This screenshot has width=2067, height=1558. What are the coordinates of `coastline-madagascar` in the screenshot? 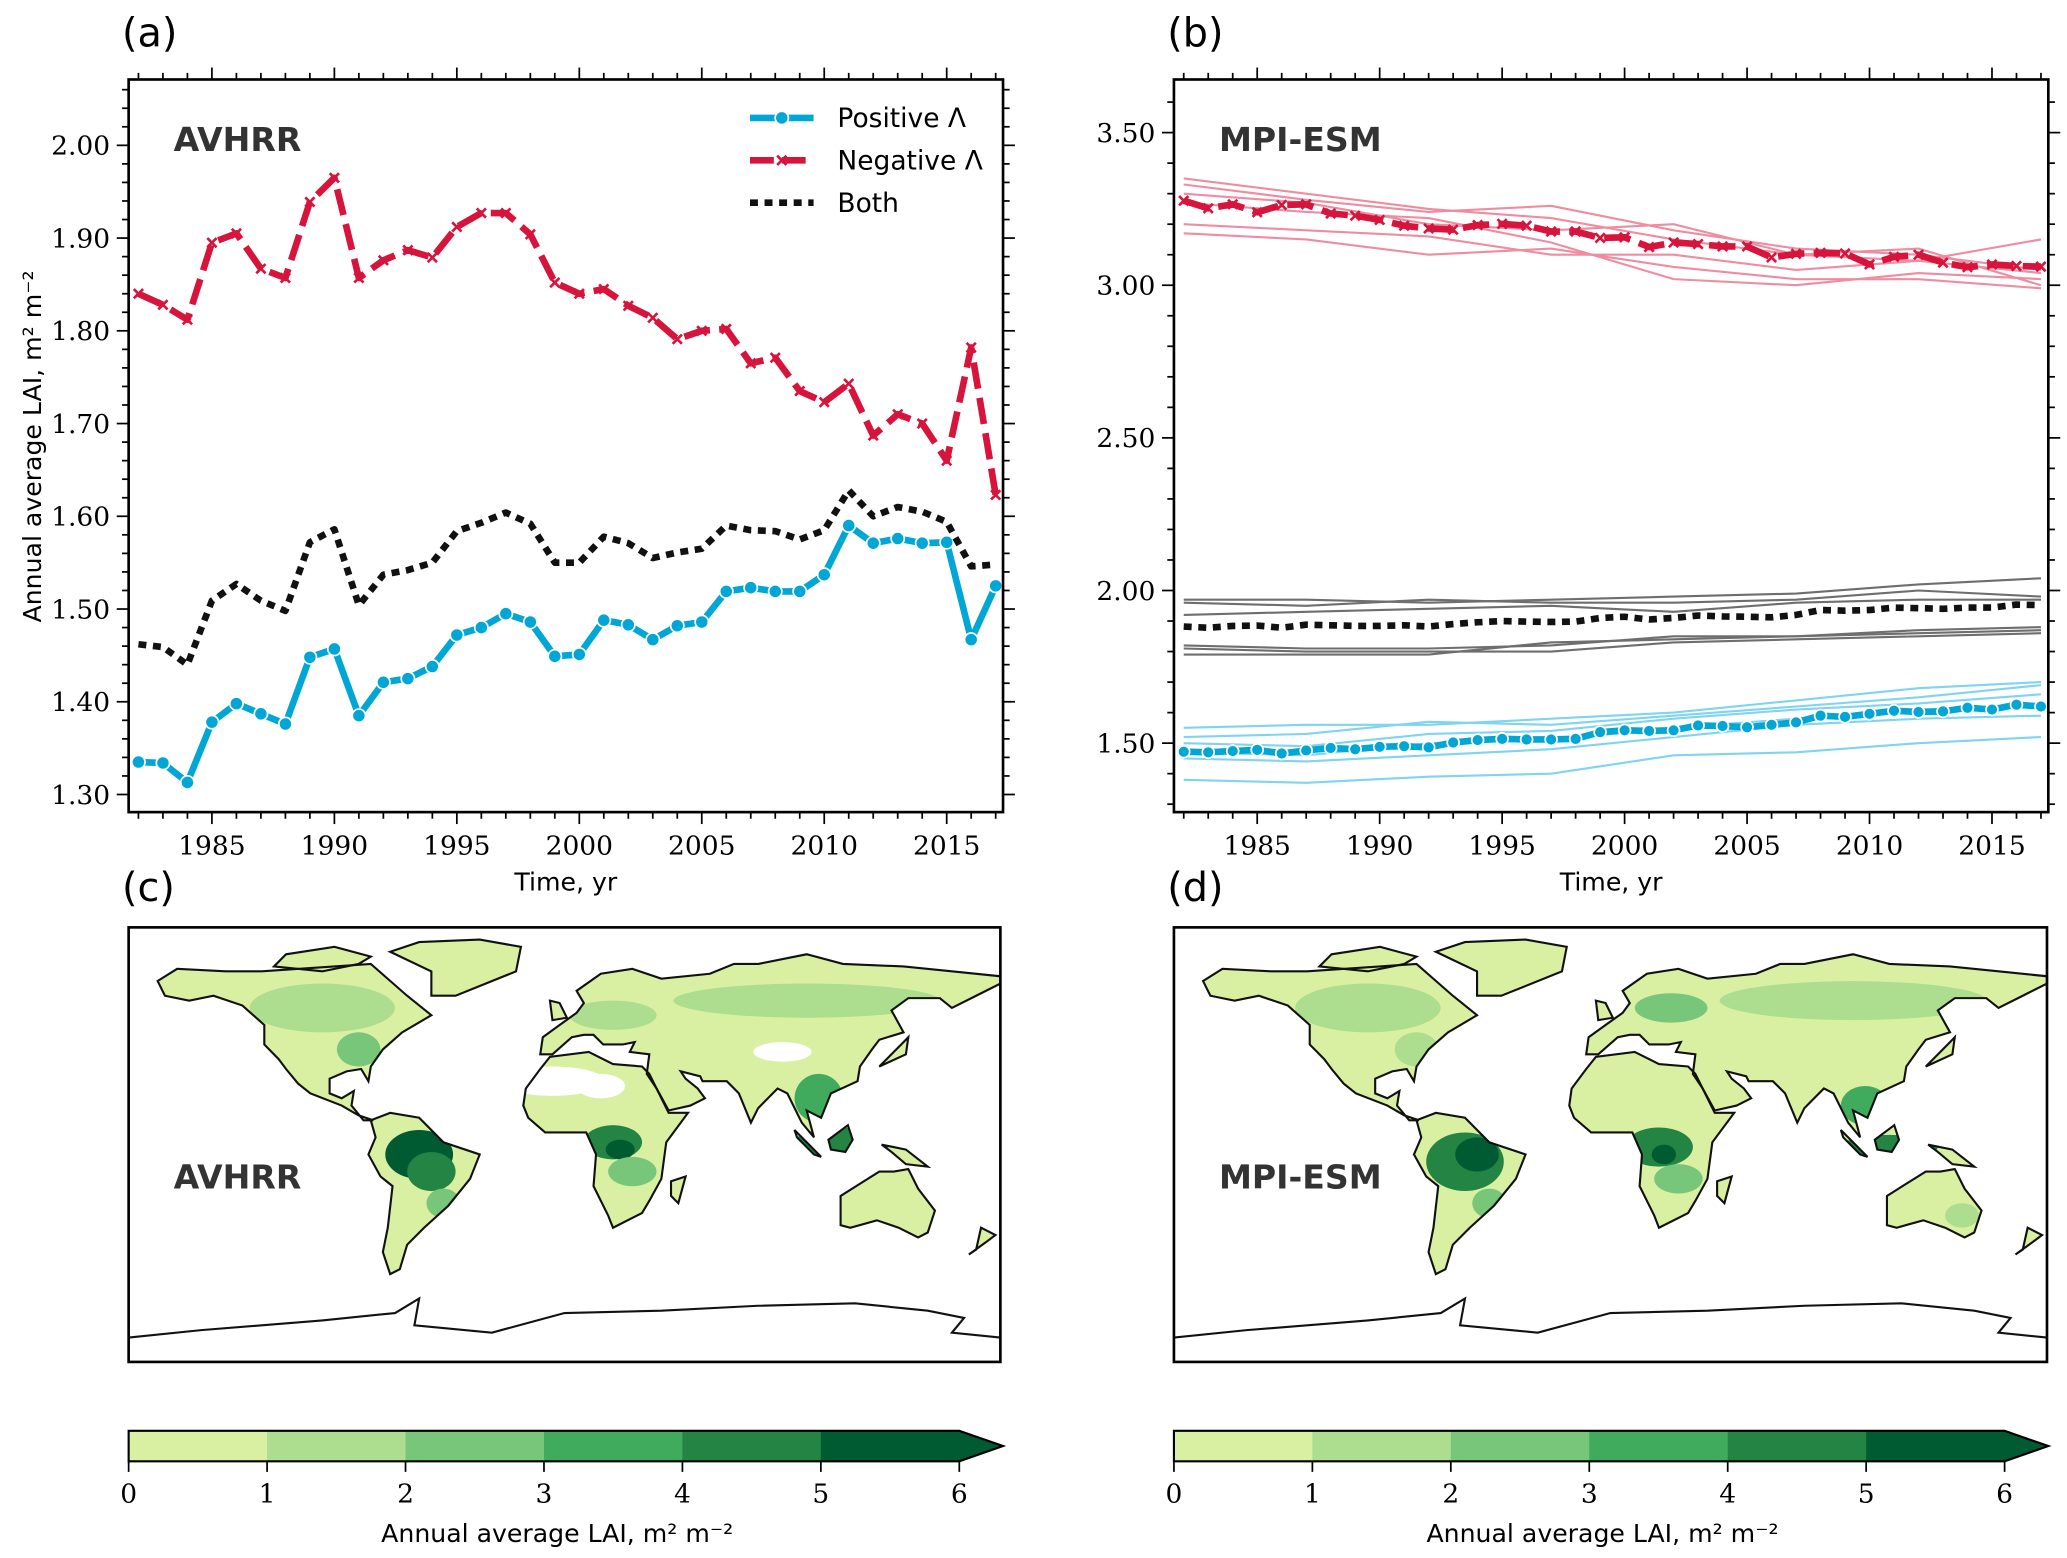 It's located at (678, 1190).